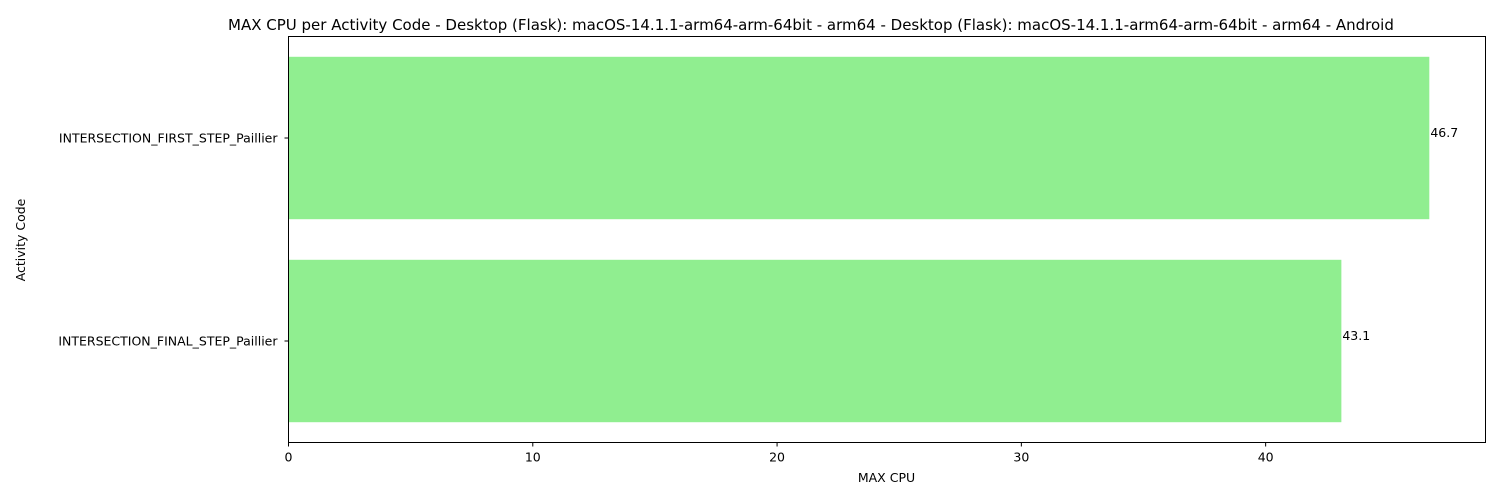 Image resolution: width=1500 pixels, height=500 pixels. I want to click on x-tick-label: 30, so click(1021, 457).